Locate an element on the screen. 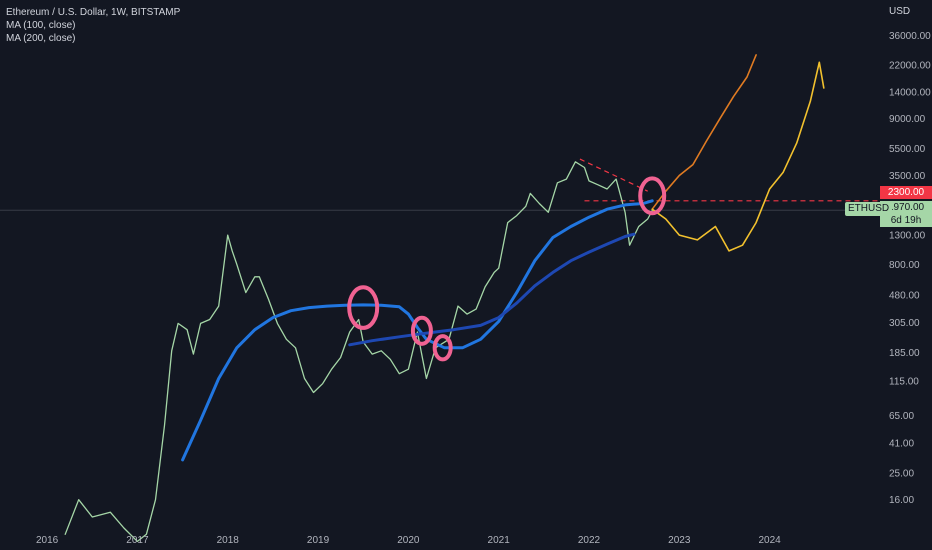 The height and width of the screenshot is (550, 932). y-tick-label: 14000.00 is located at coordinates (910, 93).